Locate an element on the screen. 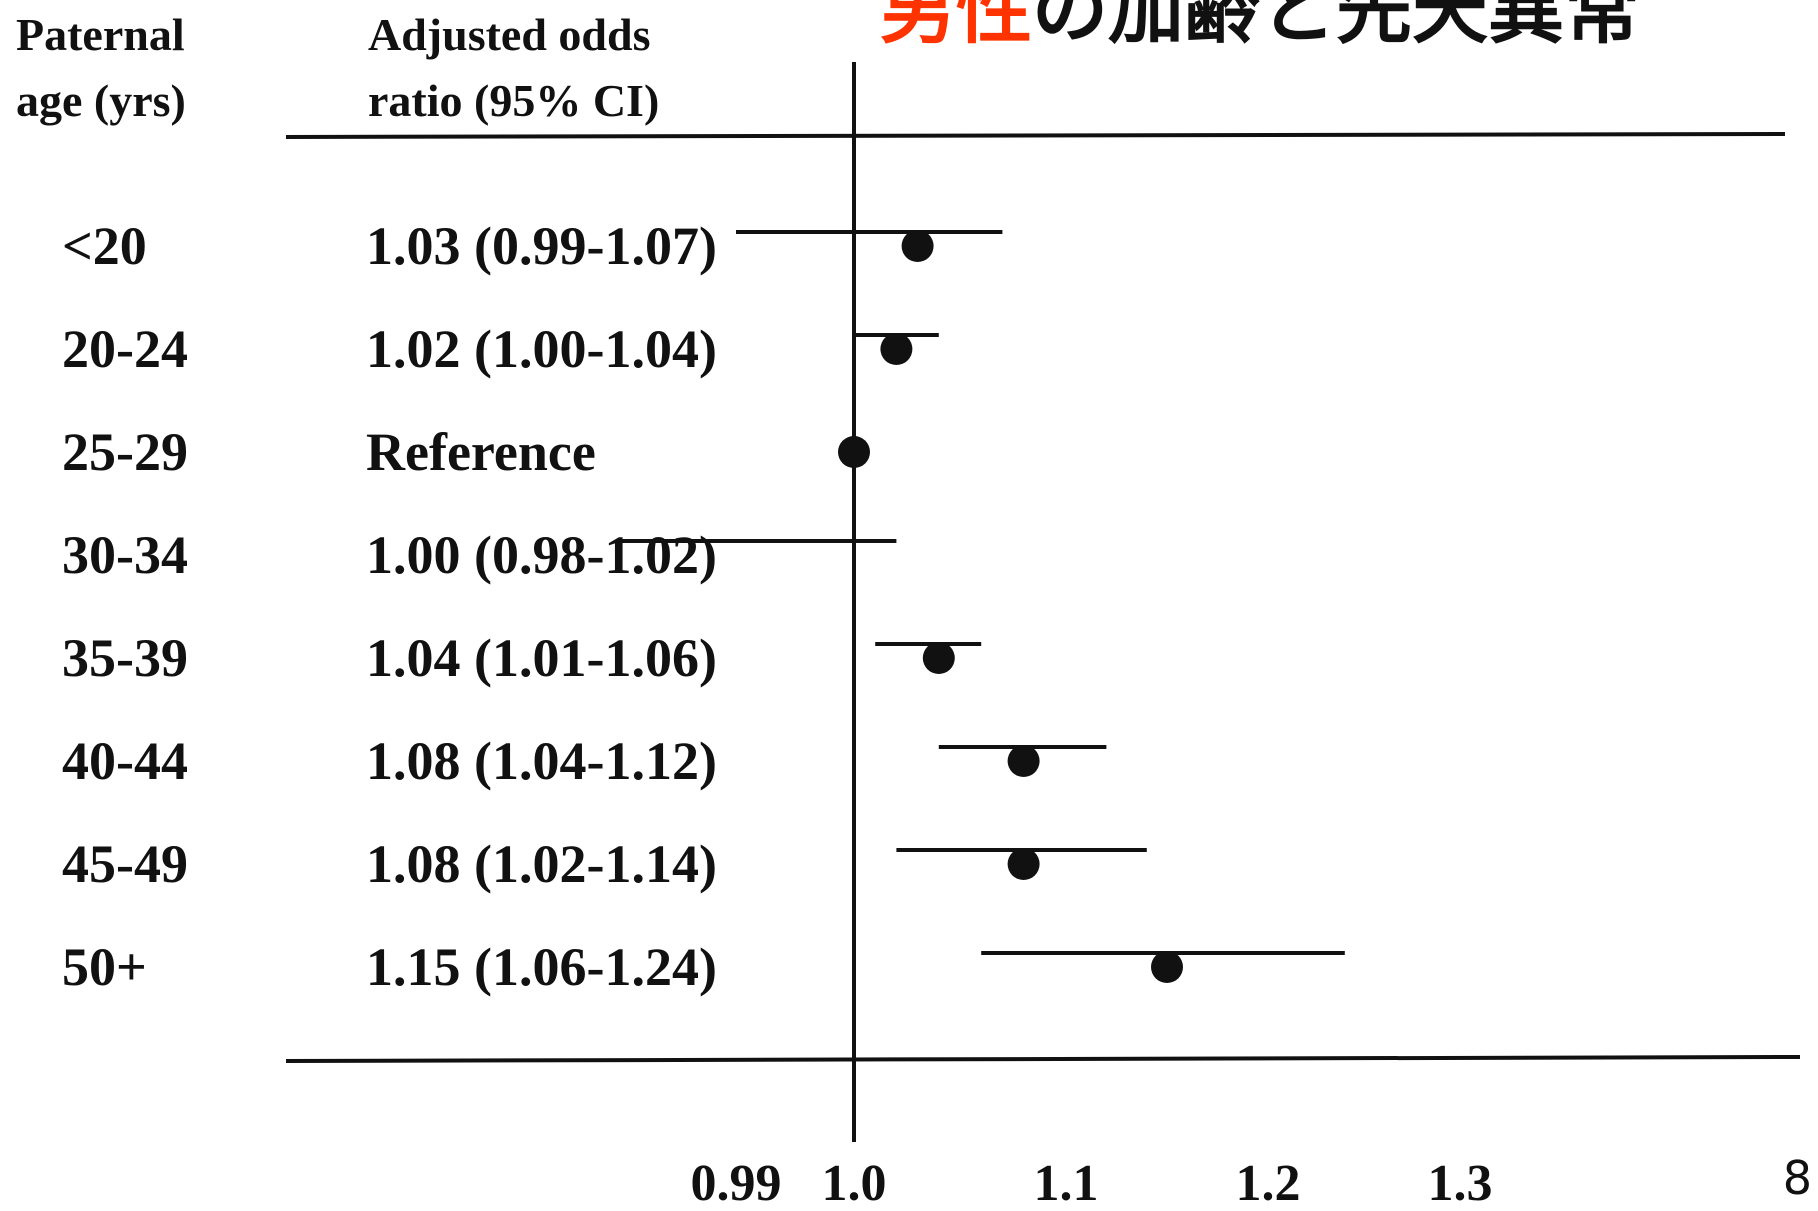  odds-ratio-text: 1.15 (1.06-1.24) is located at coordinates (541, 967).